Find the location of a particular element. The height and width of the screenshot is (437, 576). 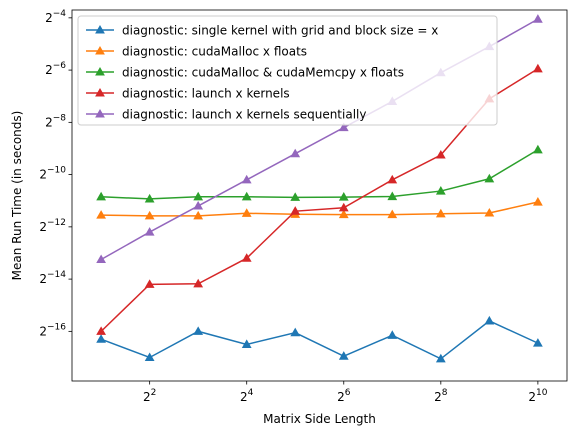

x-tick-label-4: 28 is located at coordinates (441, 396).